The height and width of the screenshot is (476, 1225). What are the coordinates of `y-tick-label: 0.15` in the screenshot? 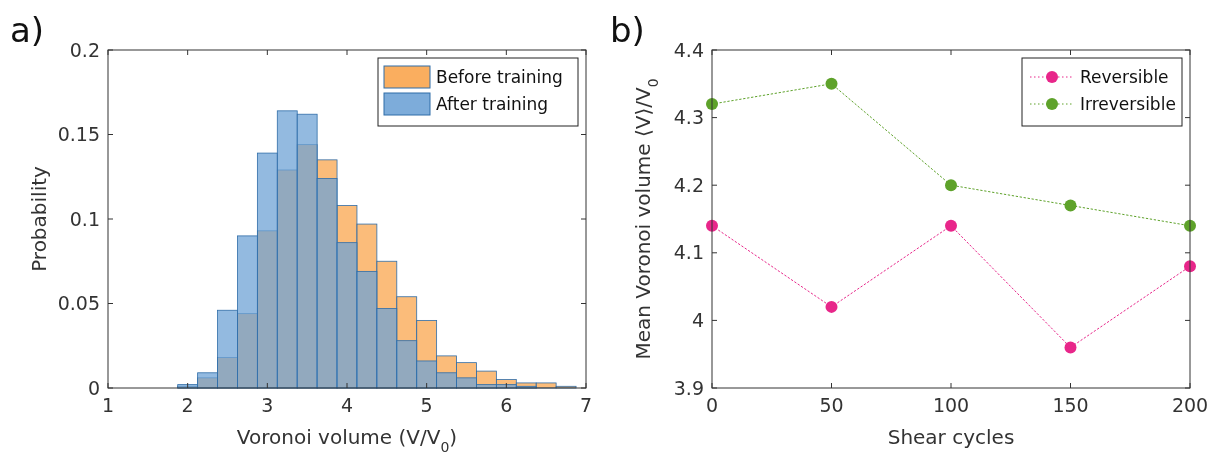 It's located at (78, 134).